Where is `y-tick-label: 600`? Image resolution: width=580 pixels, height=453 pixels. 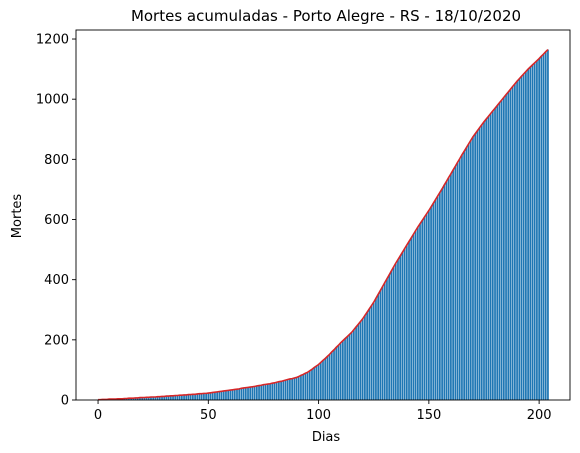 y-tick-label: 600 is located at coordinates (56, 220).